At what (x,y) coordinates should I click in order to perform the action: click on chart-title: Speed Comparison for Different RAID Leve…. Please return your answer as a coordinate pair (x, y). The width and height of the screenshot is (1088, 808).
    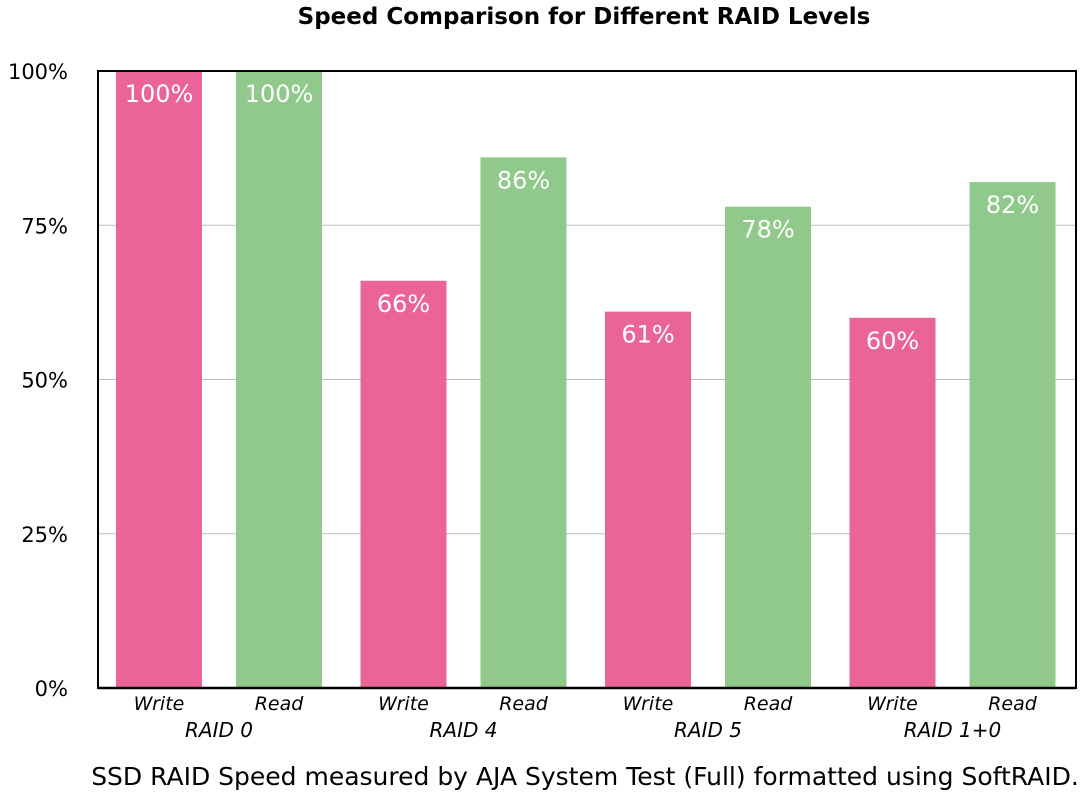
    Looking at the image, I should click on (584, 17).